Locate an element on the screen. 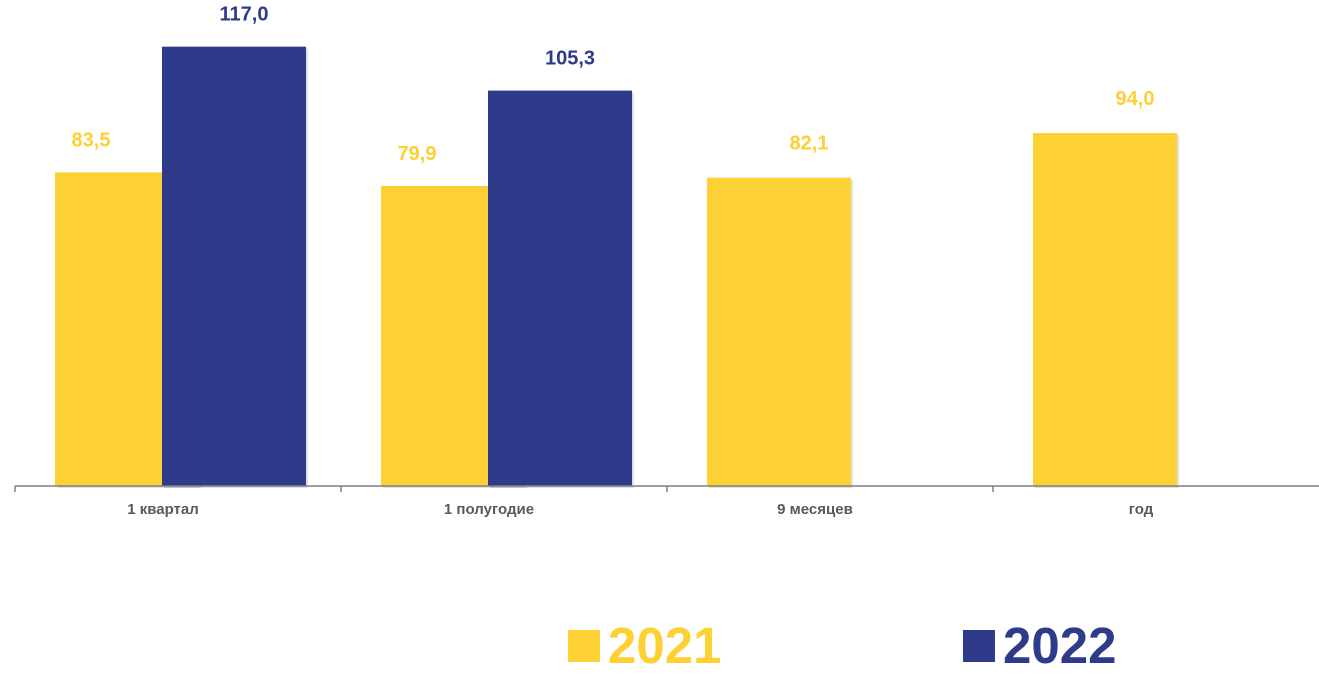 The height and width of the screenshot is (674, 1319). value-label-2022-0: 117,0 is located at coordinates (244, 15).